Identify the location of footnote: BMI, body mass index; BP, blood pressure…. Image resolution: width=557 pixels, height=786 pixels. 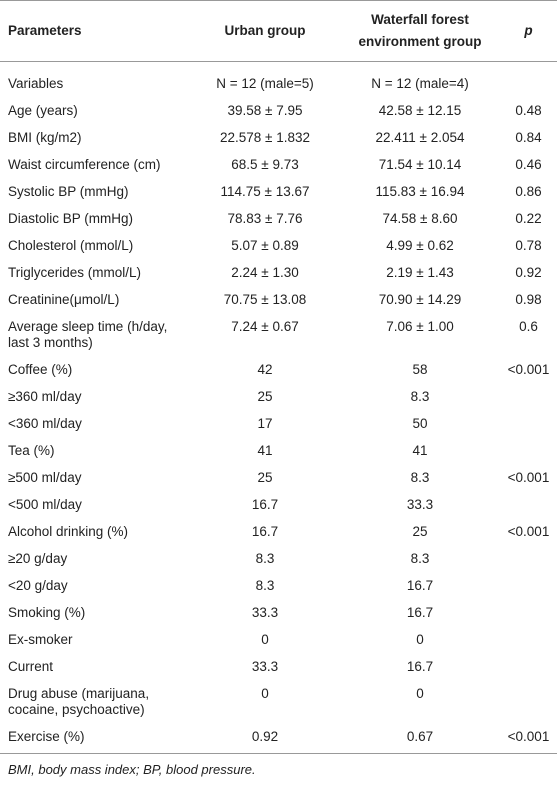
(132, 769).